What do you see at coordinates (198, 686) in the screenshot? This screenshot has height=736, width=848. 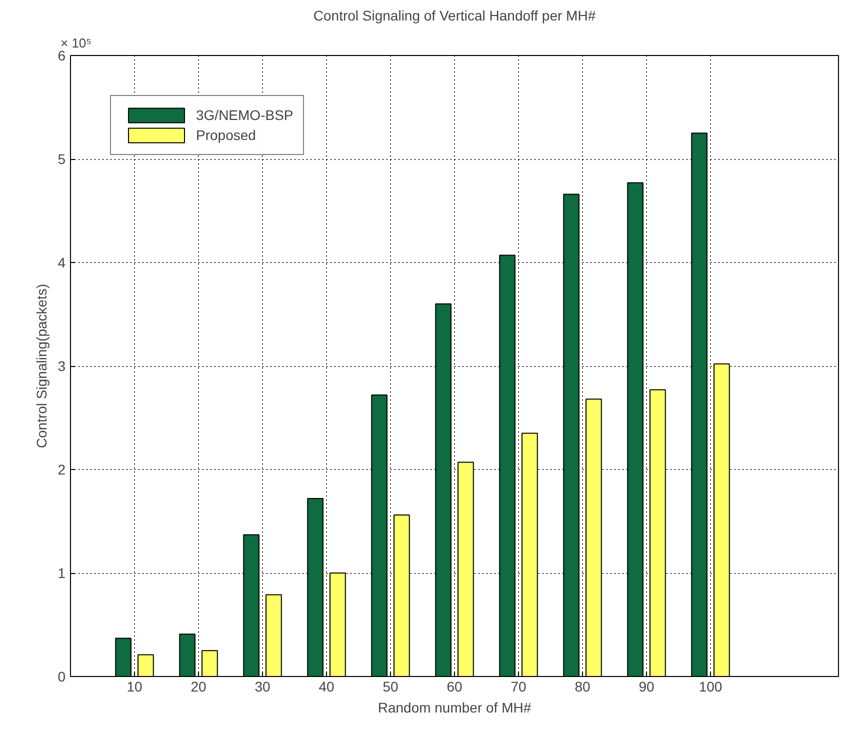 I see `x-tick-label: 20` at bounding box center [198, 686].